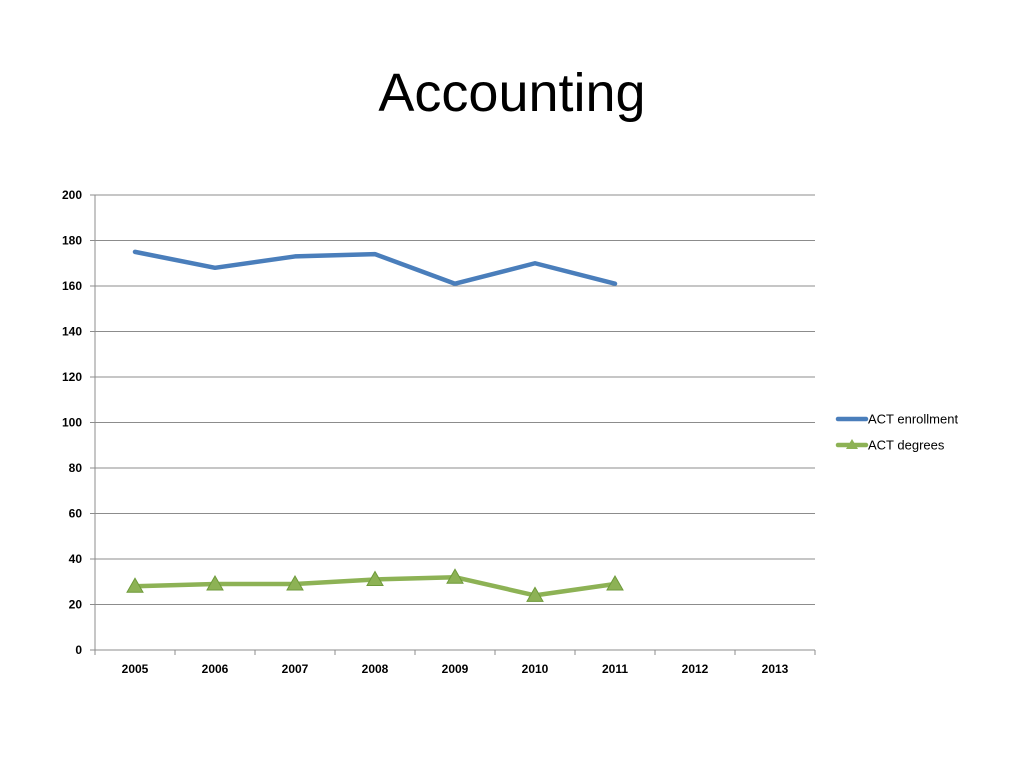 The image size is (1024, 768). I want to click on y-tick-label: 120, so click(72, 377).